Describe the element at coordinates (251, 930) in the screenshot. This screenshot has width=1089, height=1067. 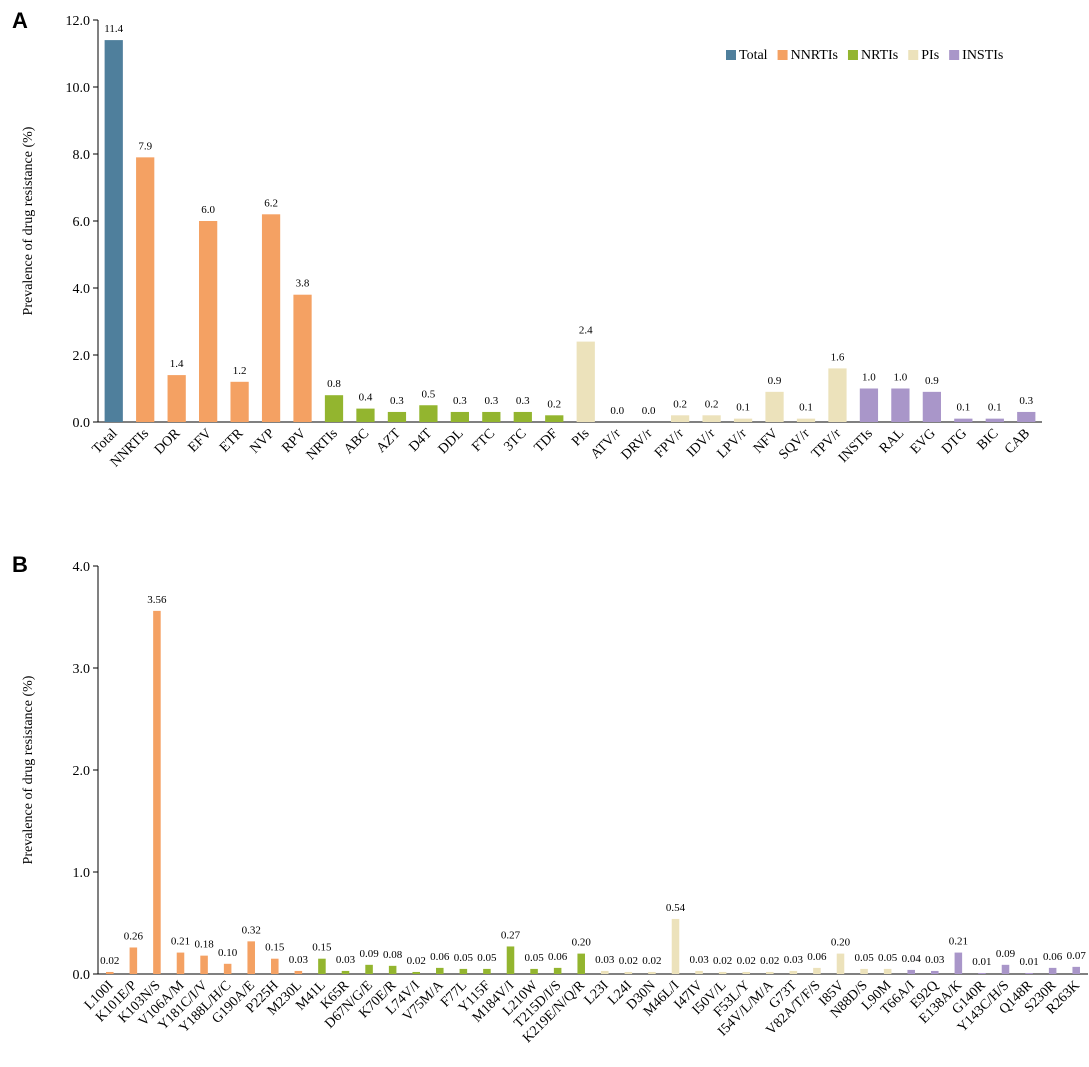
I see `panel-b-data-label: 0.32` at that location.